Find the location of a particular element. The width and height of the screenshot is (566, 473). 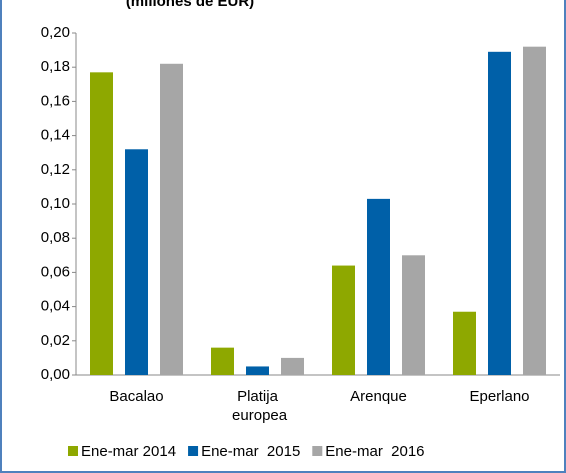

y-tick-label: 0,06 is located at coordinates (55, 271).